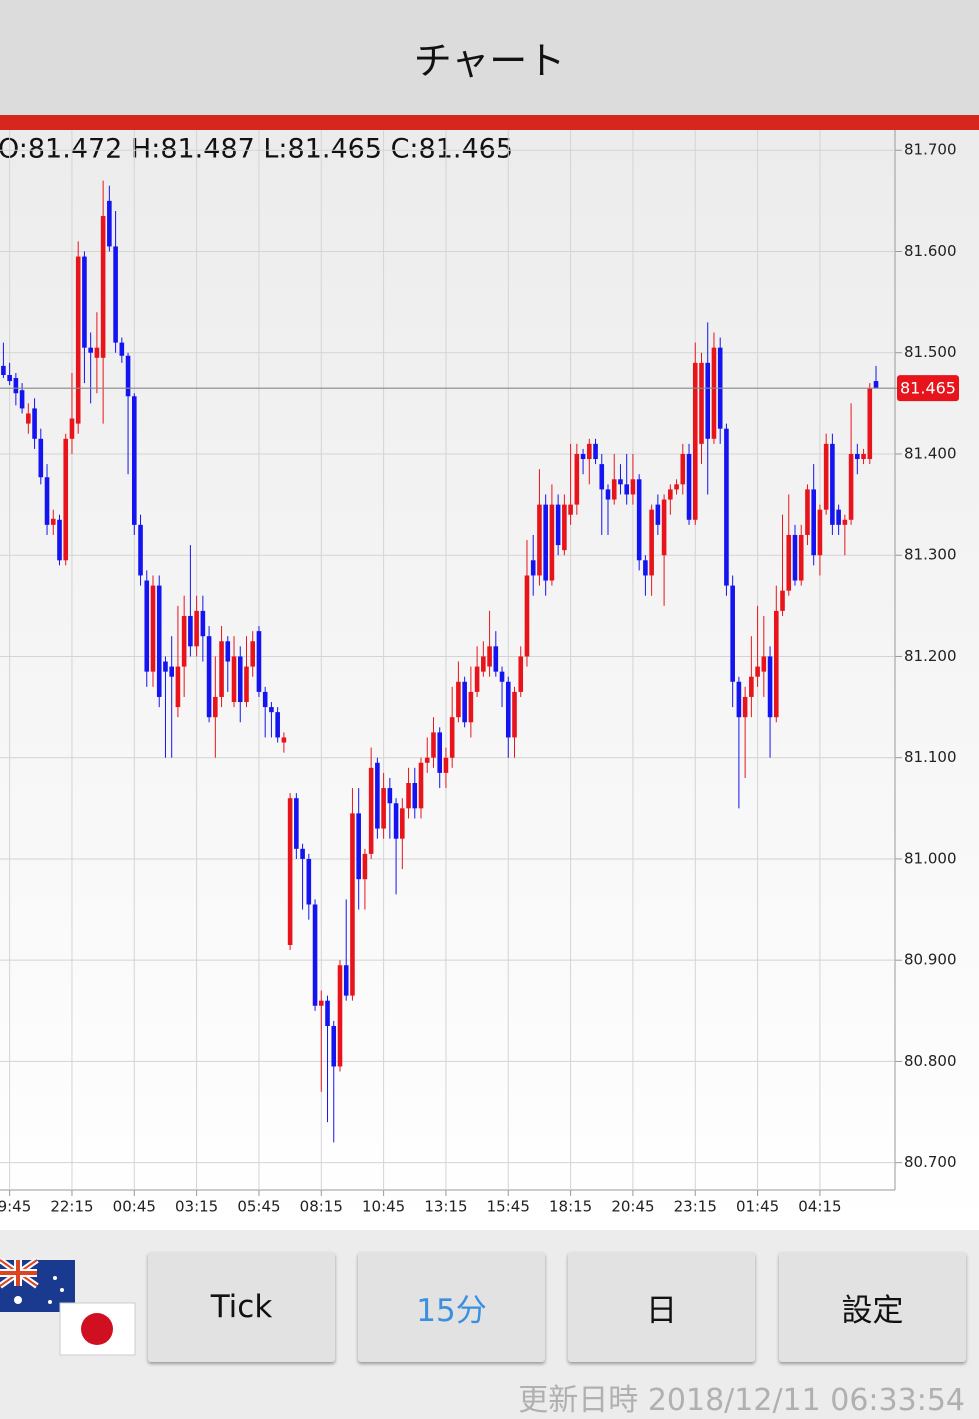 This screenshot has height=1419, width=979. Describe the element at coordinates (872, 1307) in the screenshot. I see `settings-button: 設定` at that location.